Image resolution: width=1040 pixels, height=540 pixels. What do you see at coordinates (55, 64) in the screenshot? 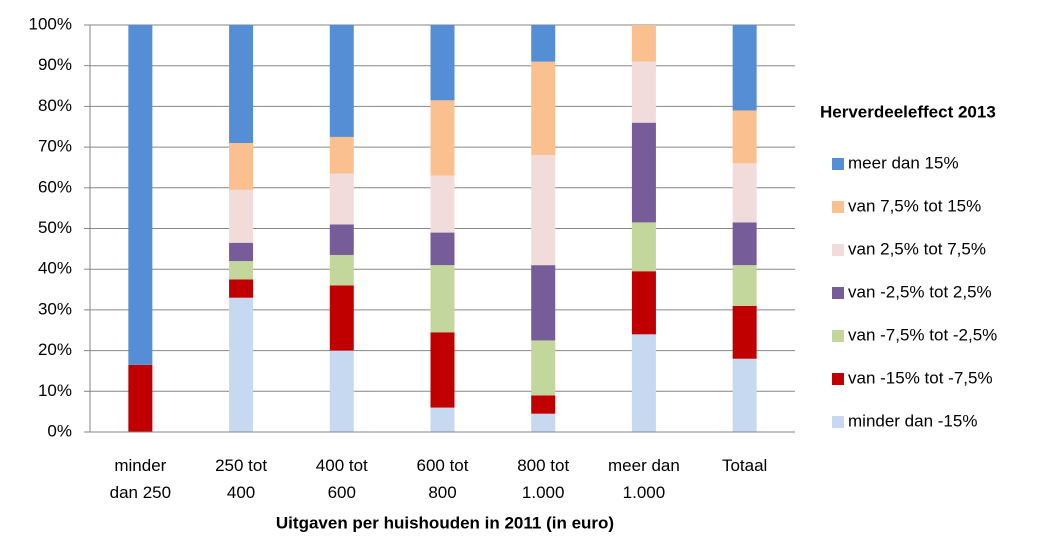
I see `y-tick-label: 90%` at bounding box center [55, 64].